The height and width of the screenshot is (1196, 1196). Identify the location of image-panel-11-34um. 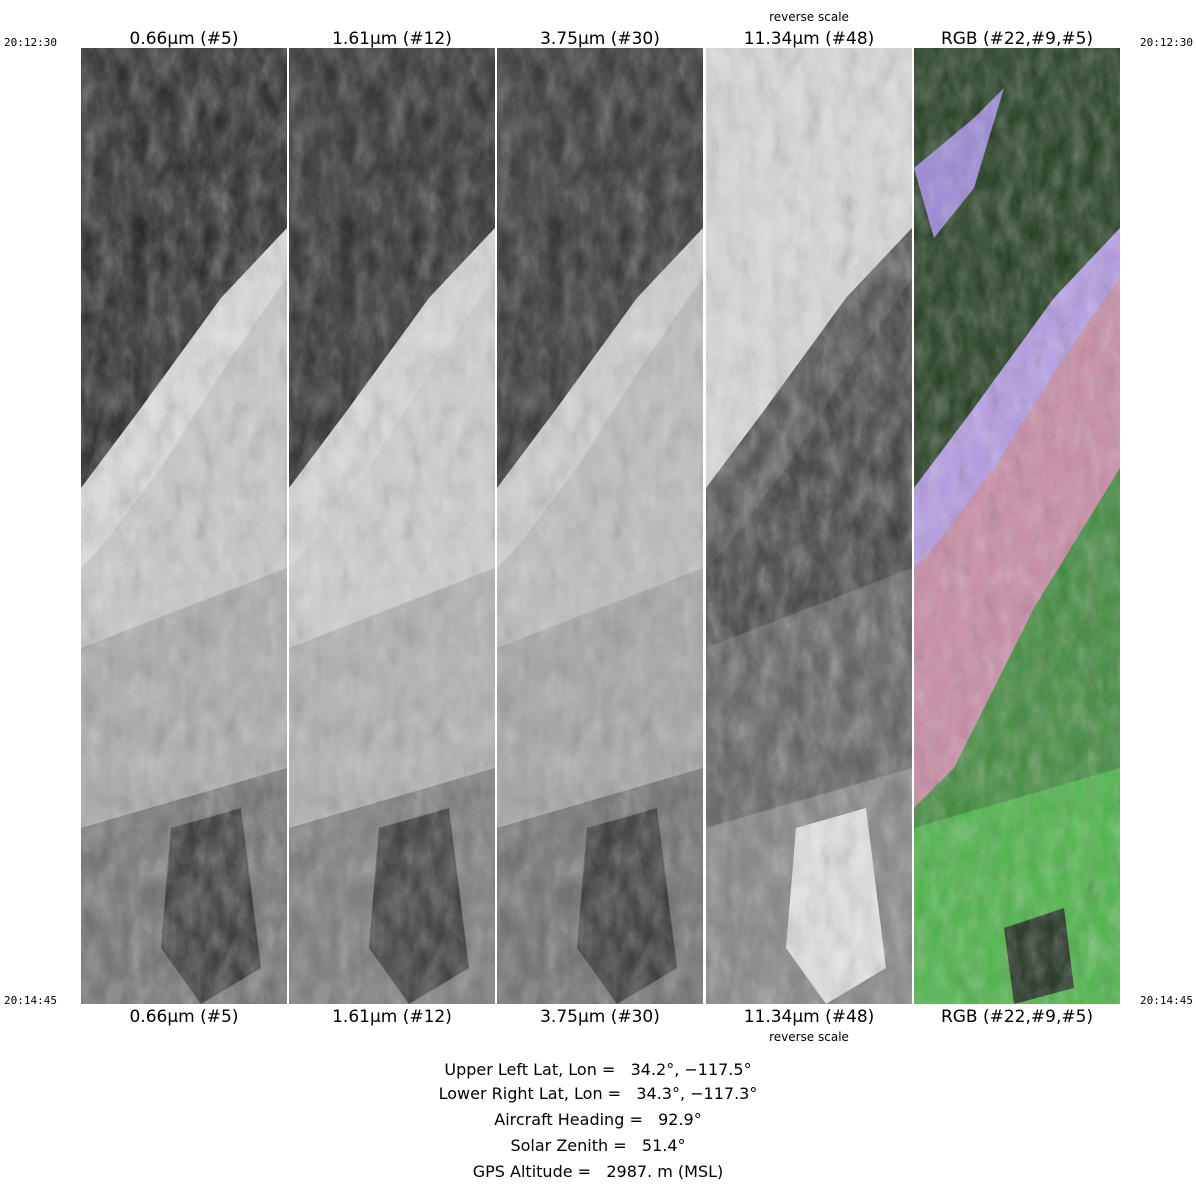
(809, 526).